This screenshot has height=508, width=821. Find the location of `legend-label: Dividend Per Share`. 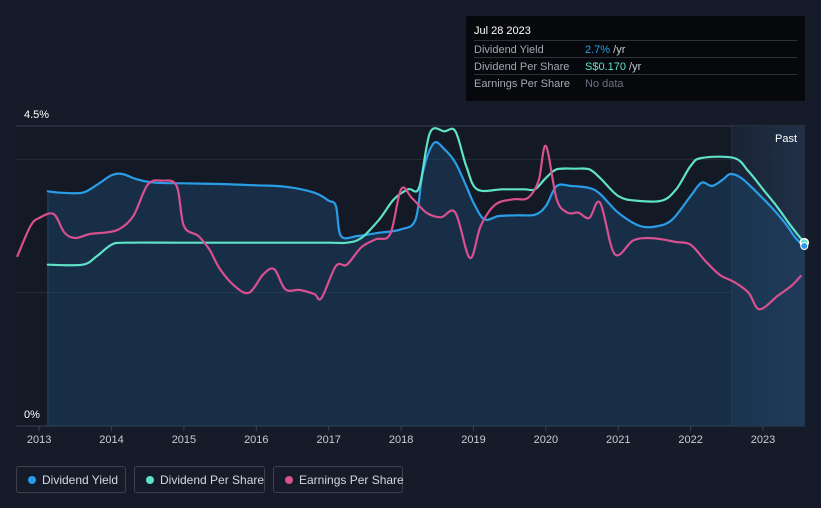

legend-label: Dividend Per Share is located at coordinates (212, 480).